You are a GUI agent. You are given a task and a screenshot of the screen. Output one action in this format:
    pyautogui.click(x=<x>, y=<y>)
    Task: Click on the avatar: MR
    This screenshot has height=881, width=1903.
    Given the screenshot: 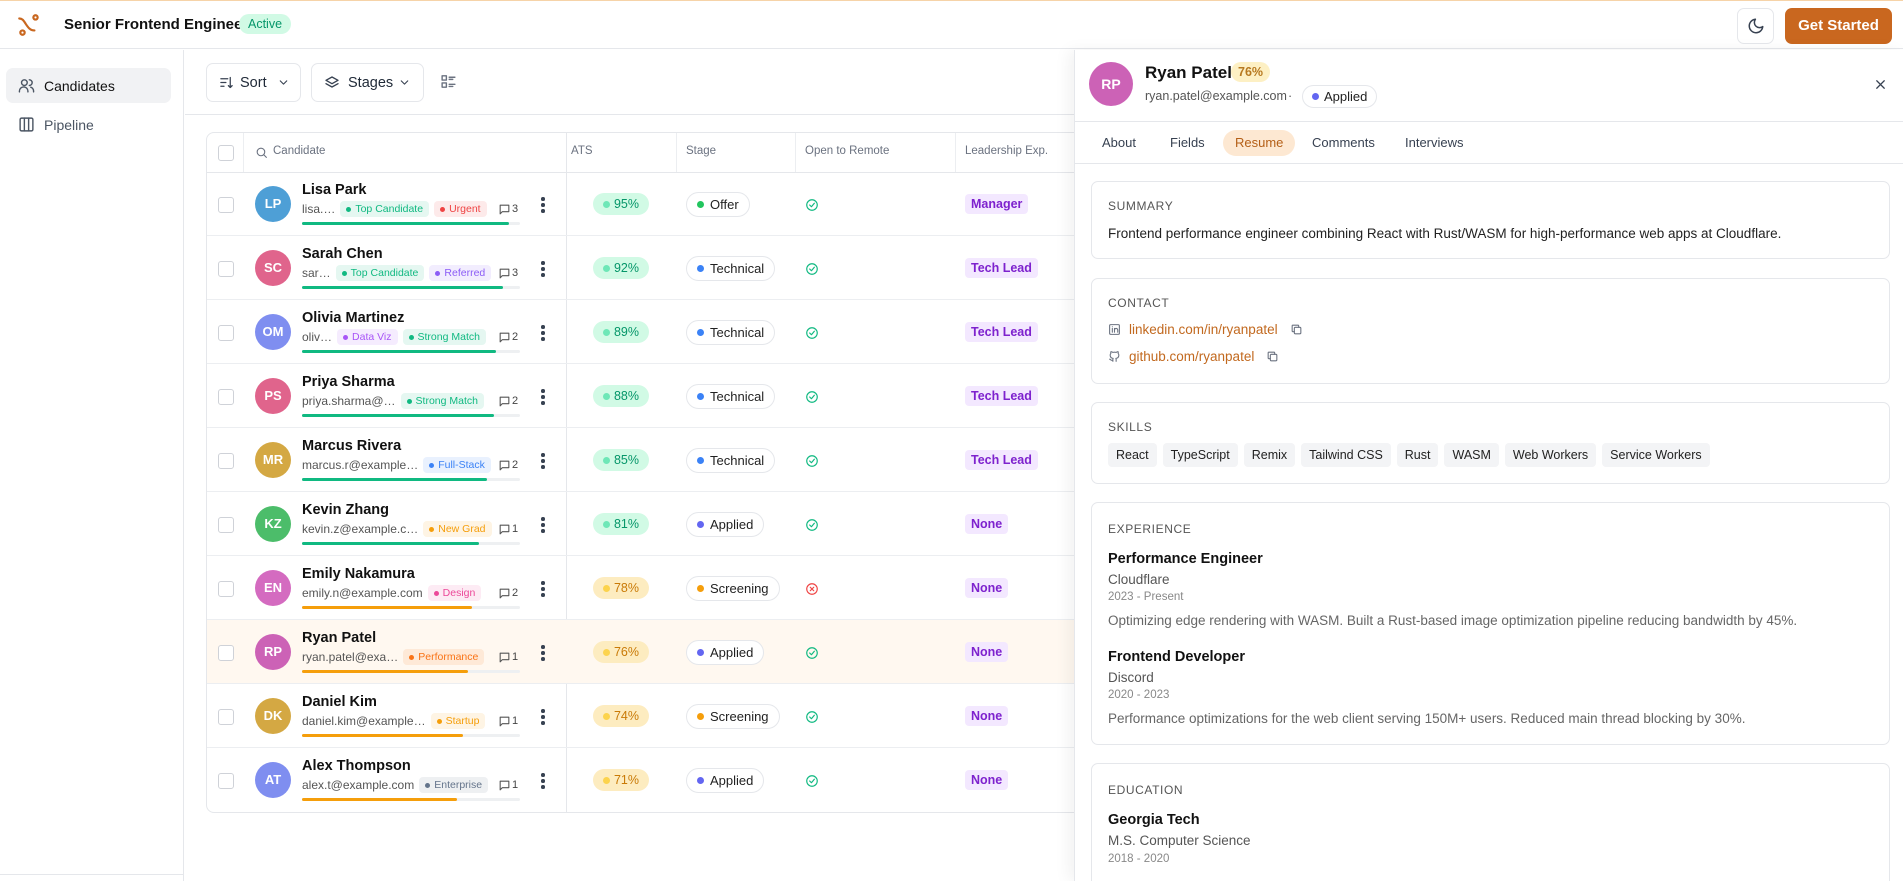 What is the action you would take?
    pyautogui.click(x=273, y=460)
    